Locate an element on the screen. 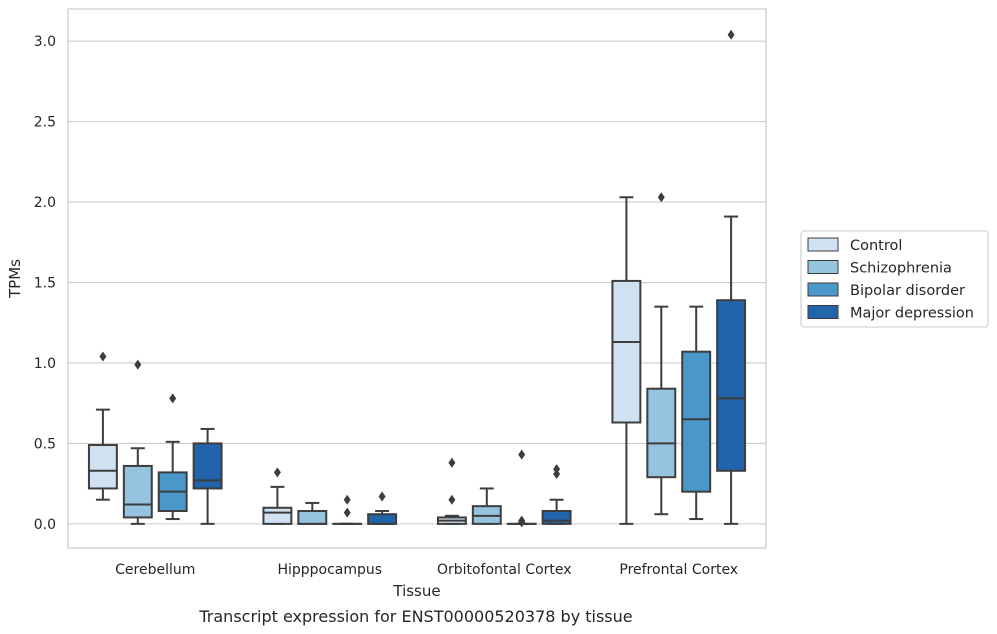 The width and height of the screenshot is (997, 634). legend-frame is located at coordinates (894, 279).